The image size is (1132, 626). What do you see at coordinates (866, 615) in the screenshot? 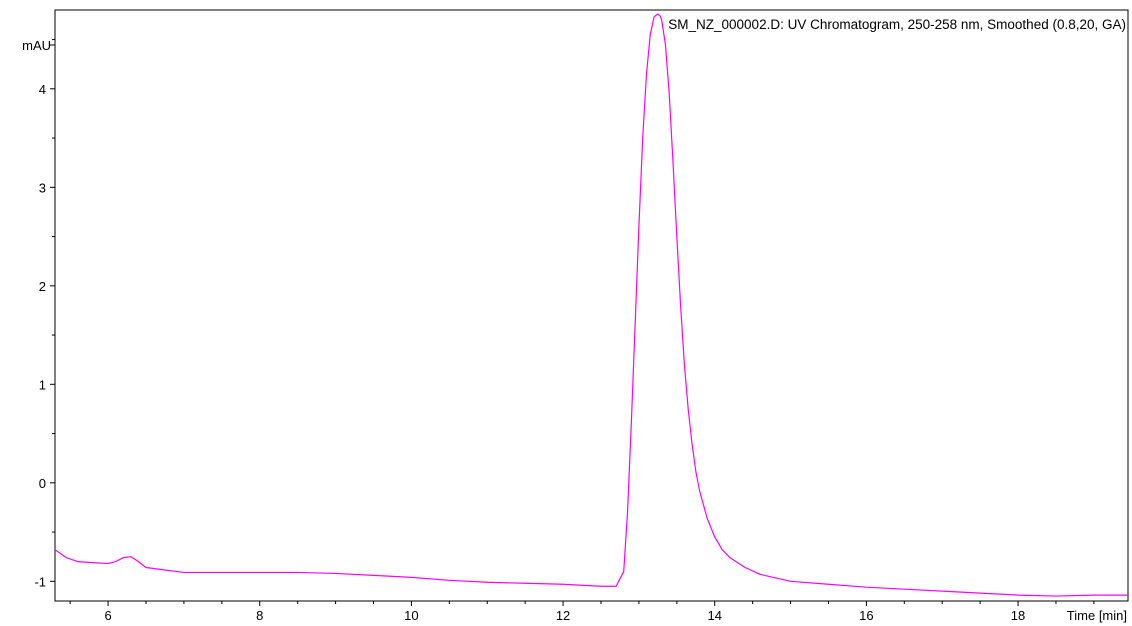
I see `x-tick-label: 16` at bounding box center [866, 615].